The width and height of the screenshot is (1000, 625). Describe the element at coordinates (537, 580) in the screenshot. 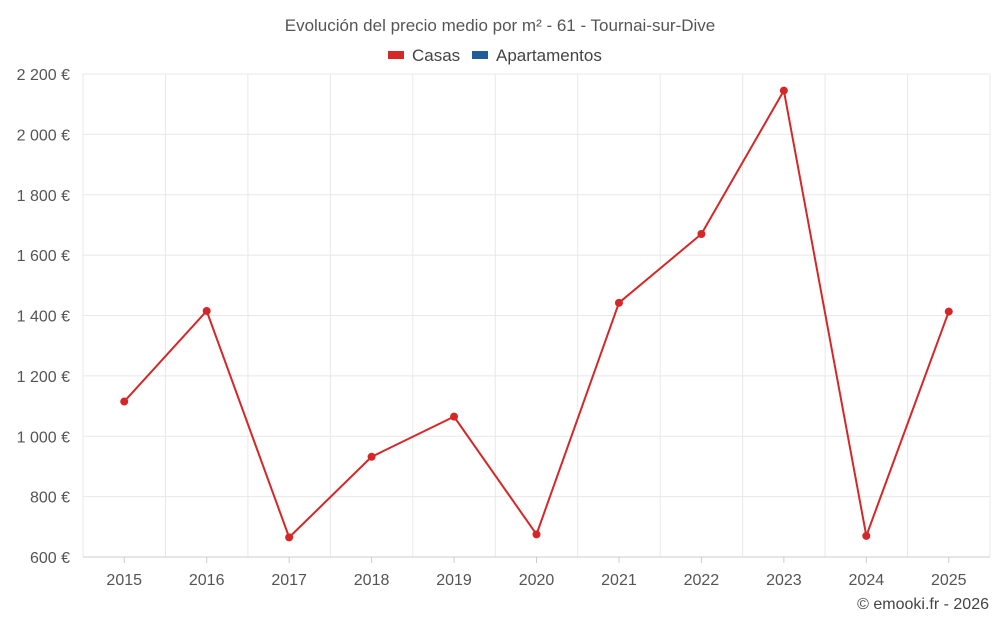

I see `x-tick-label: 2020` at that location.